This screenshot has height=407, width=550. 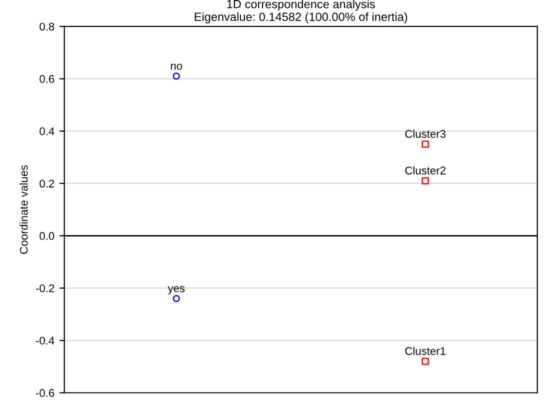 I want to click on series-label: no, so click(x=176, y=67).